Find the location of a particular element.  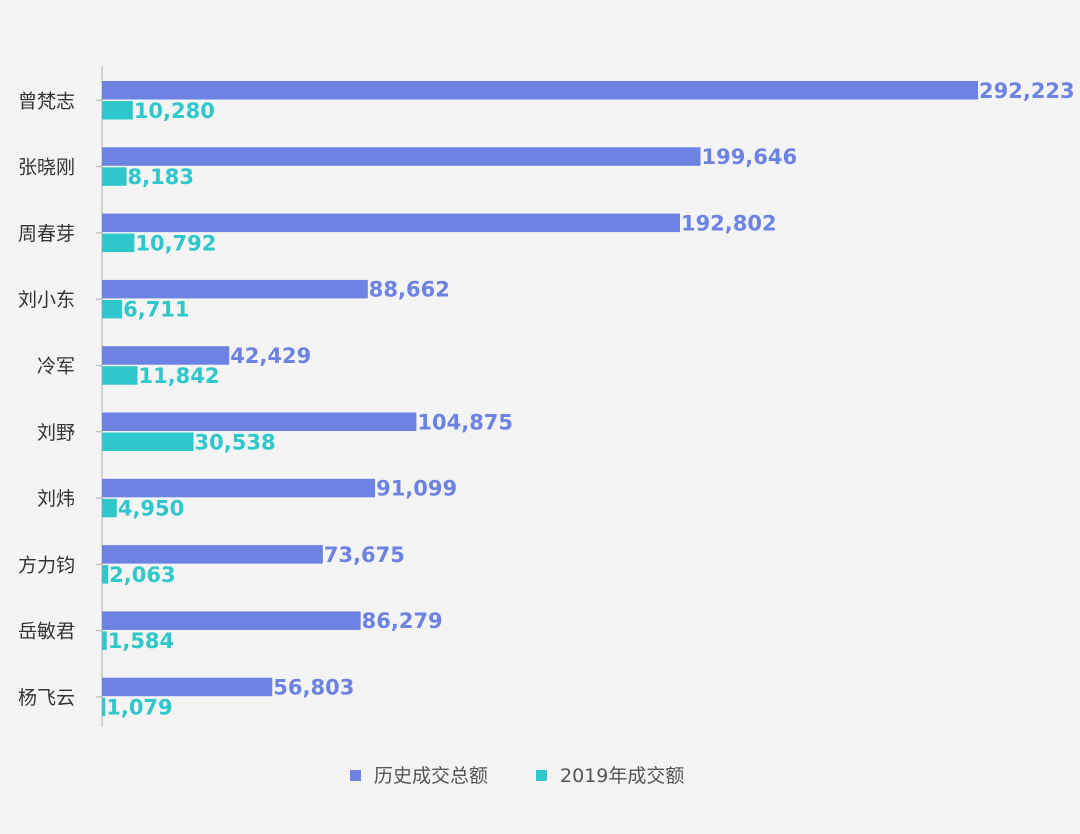

data-label-2019: 8,183 is located at coordinates (161, 177).